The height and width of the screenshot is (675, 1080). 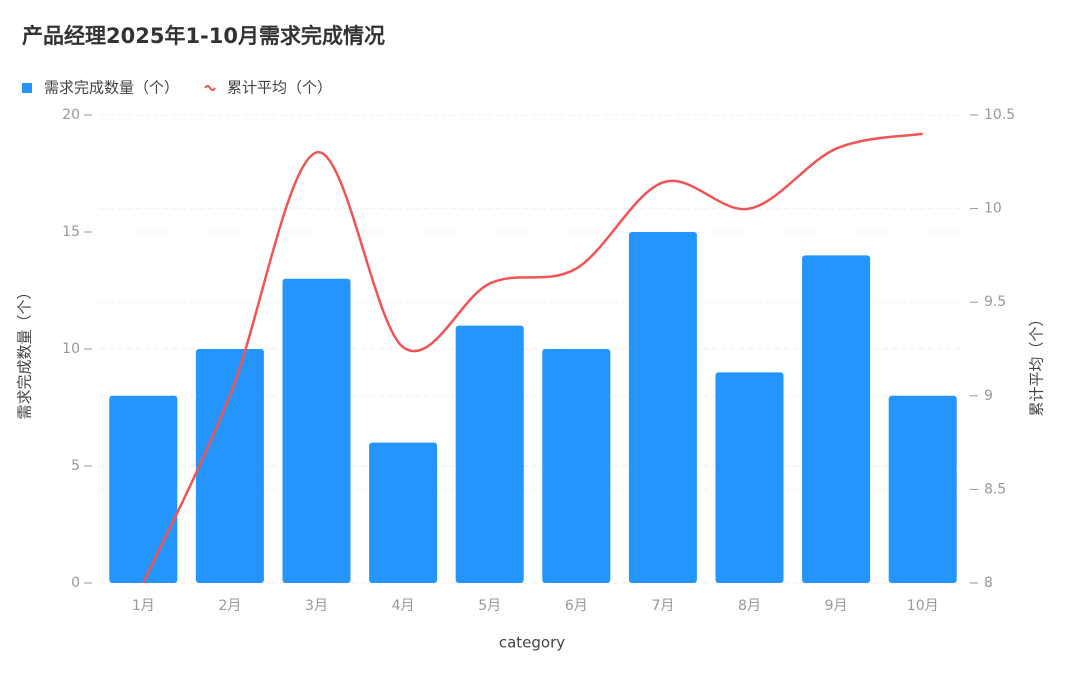 I want to click on y-tick-label: 0, so click(x=75, y=583).